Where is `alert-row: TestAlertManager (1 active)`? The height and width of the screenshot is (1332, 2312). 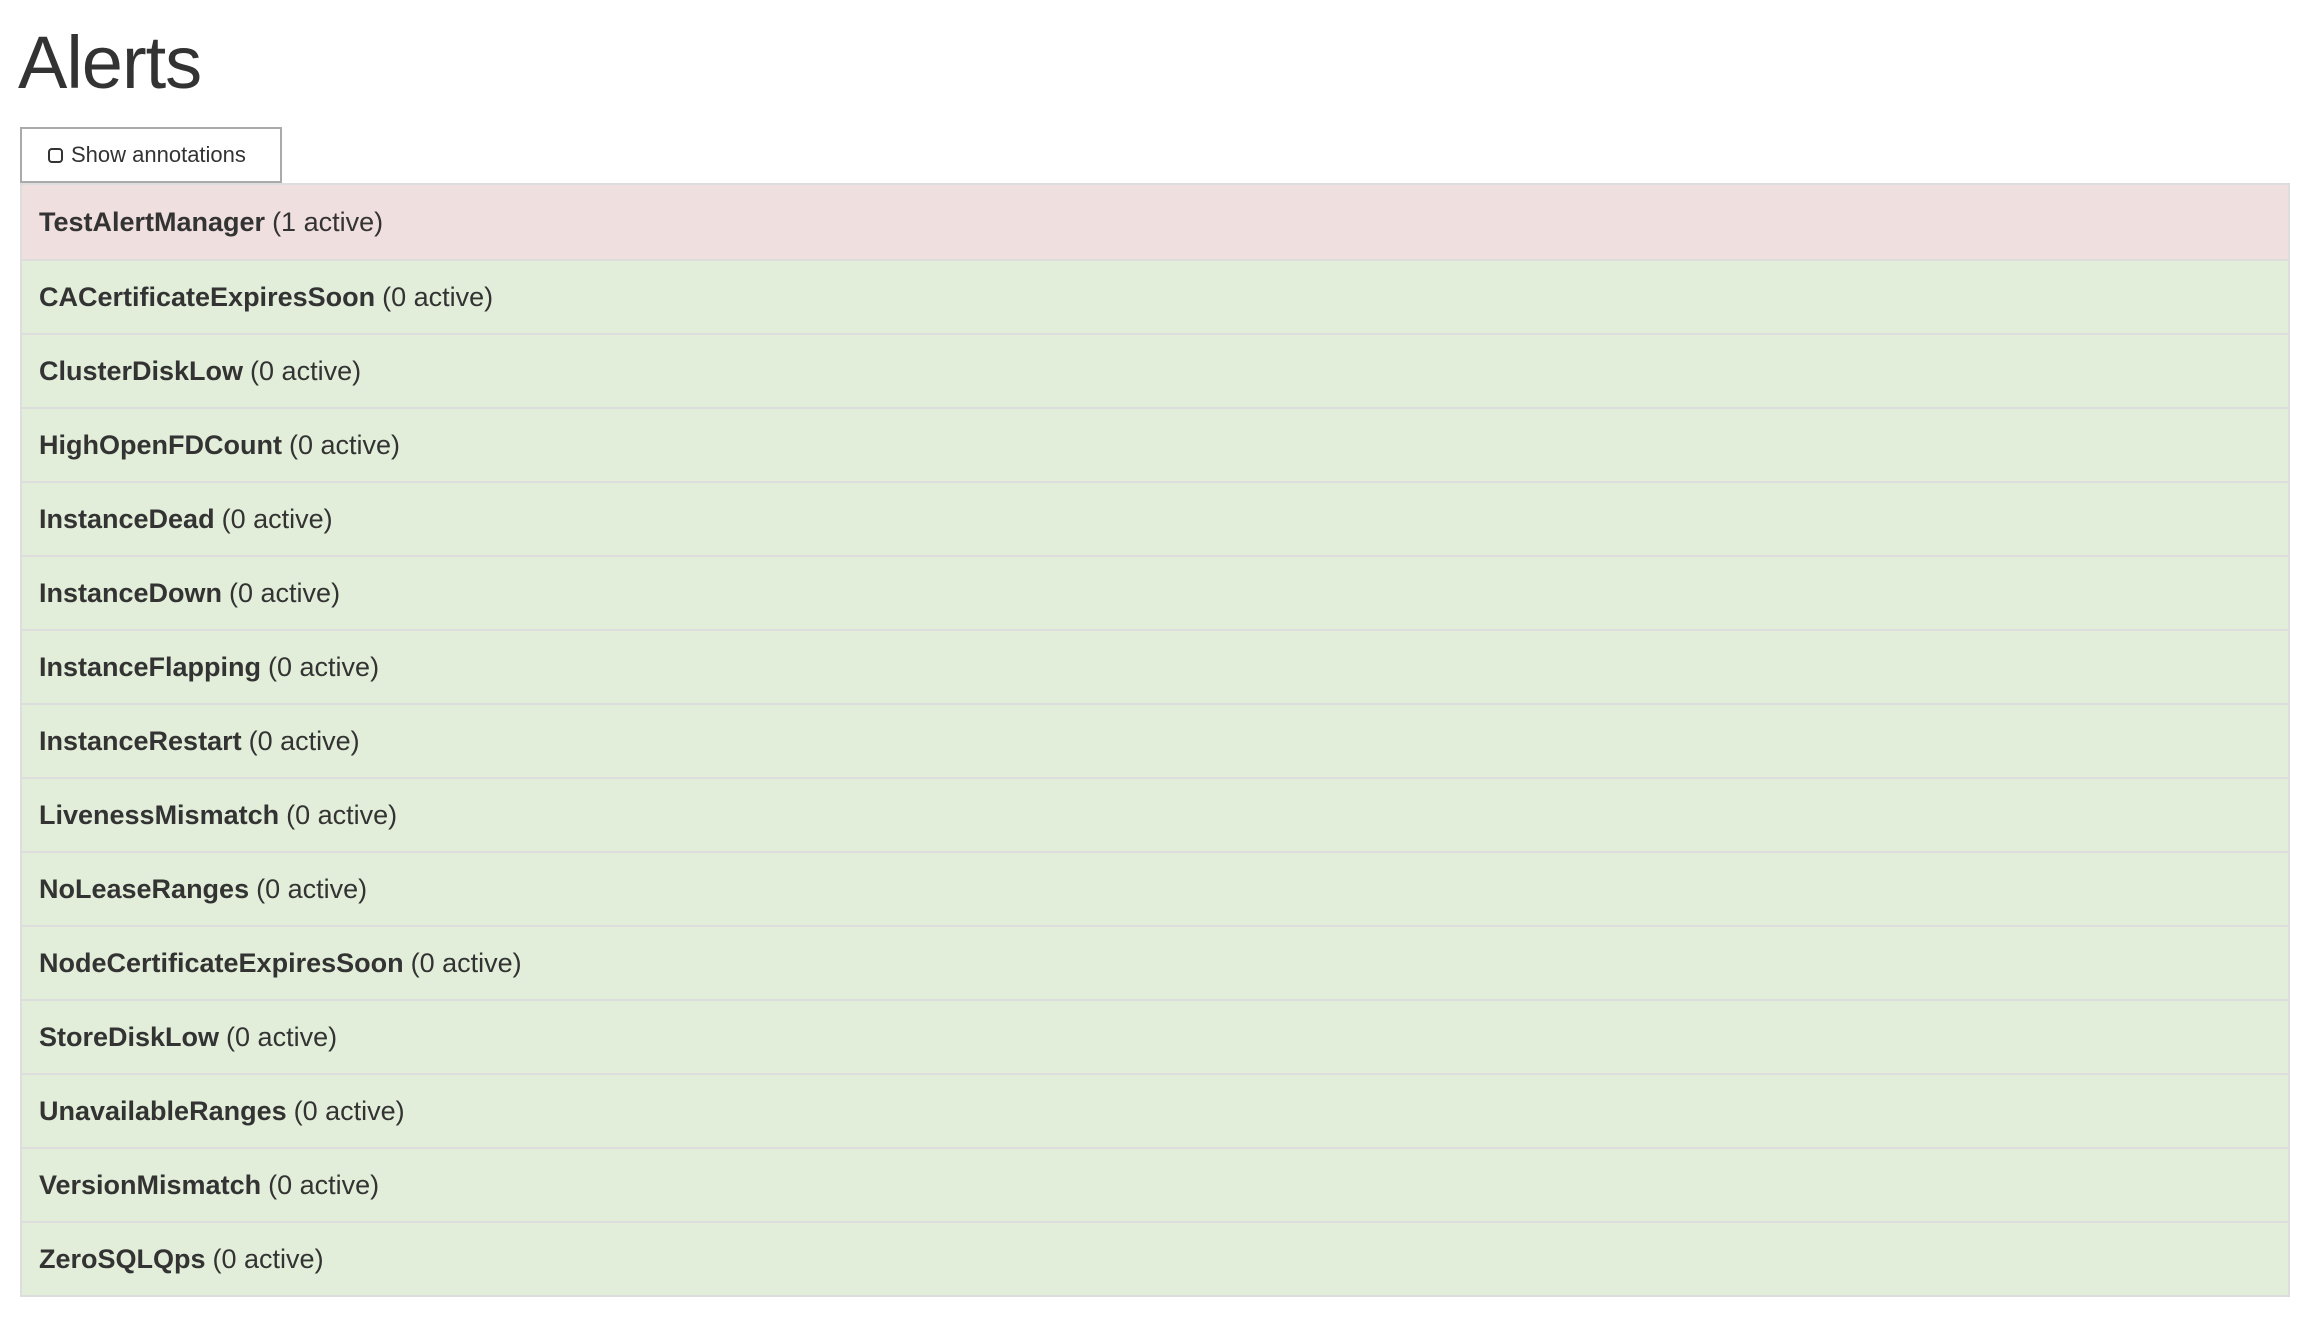 alert-row: TestAlertManager (1 active) is located at coordinates (1155, 222).